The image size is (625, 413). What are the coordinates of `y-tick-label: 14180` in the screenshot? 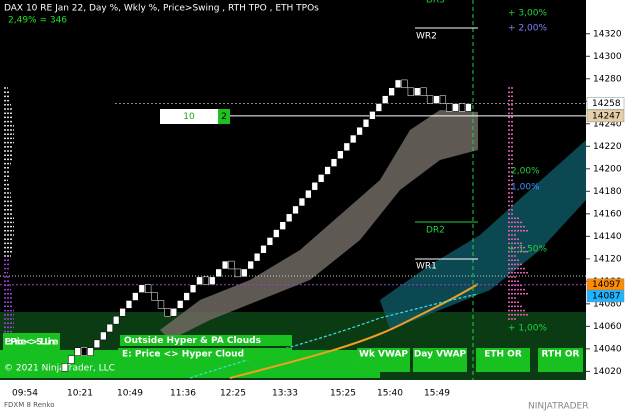 It's located at (607, 192).